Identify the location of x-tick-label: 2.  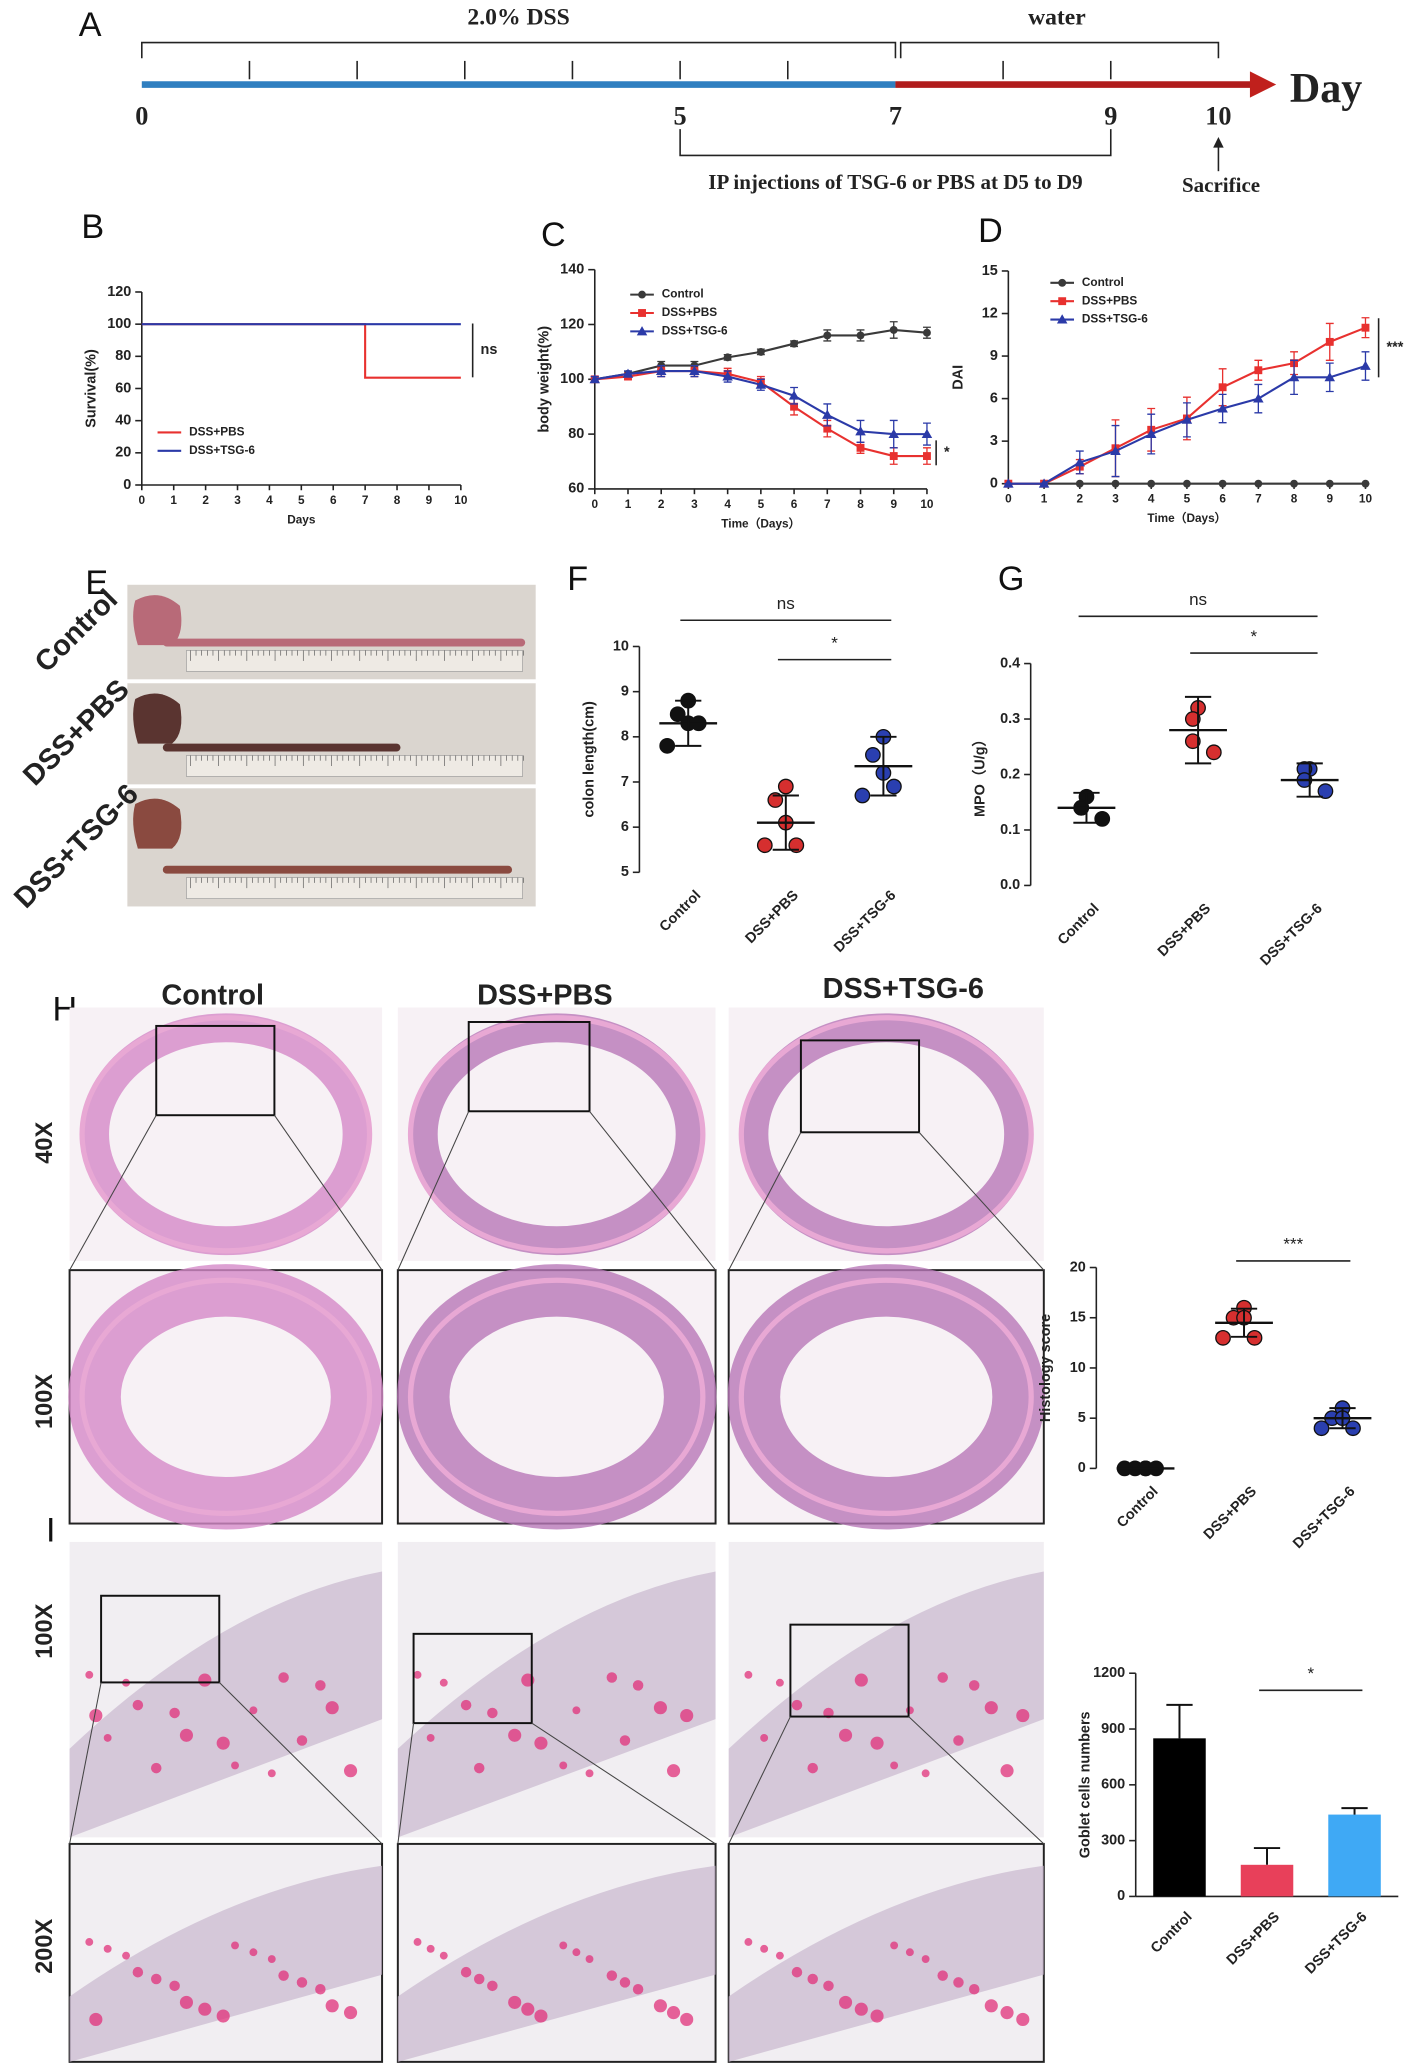
(661, 504).